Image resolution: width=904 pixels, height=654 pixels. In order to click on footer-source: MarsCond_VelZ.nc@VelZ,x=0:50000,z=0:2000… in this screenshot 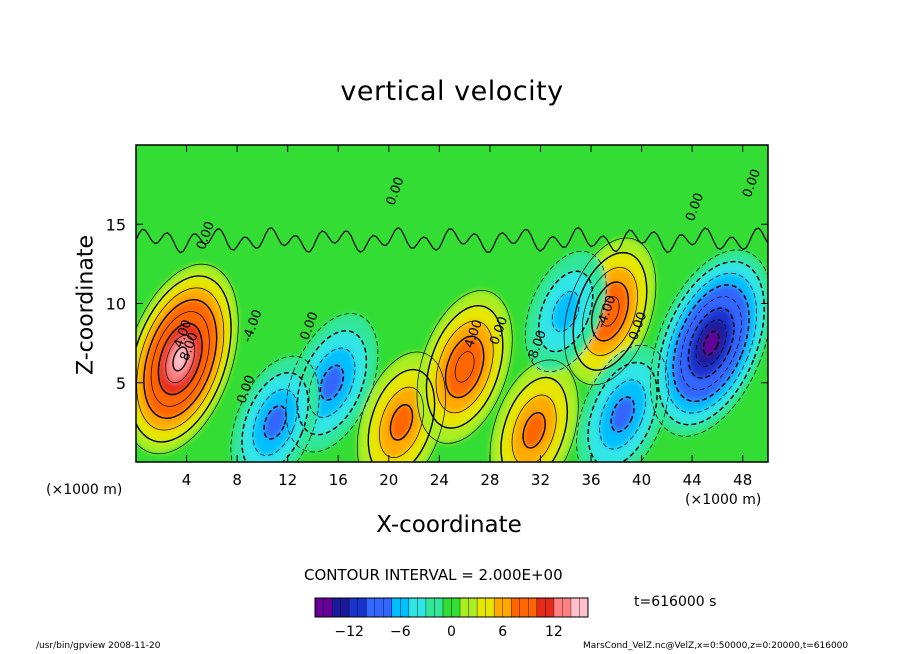, I will do `click(716, 646)`.